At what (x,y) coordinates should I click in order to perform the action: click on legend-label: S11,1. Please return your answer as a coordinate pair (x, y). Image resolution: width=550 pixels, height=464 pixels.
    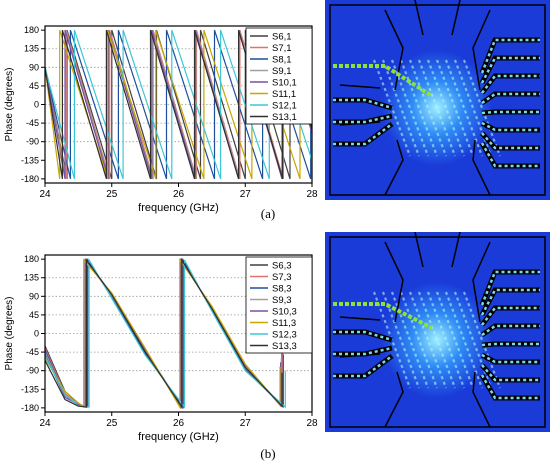
    Looking at the image, I should click on (284, 94).